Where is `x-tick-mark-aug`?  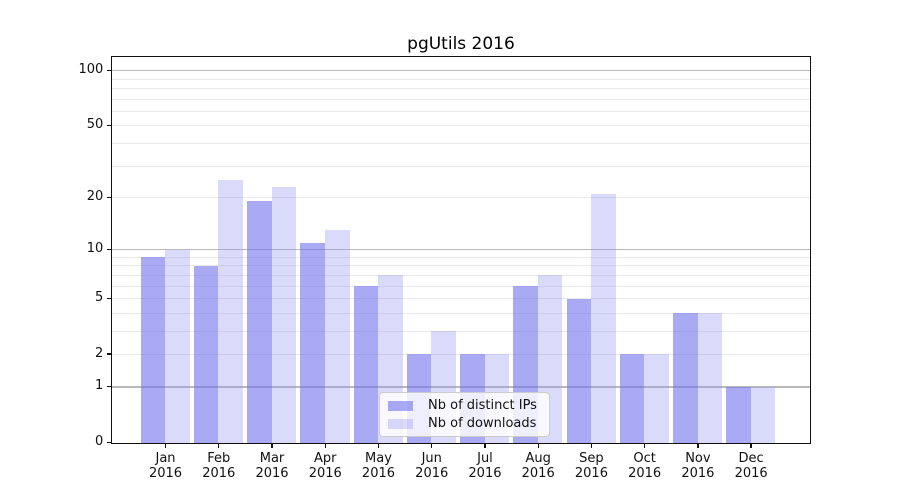
x-tick-mark-aug is located at coordinates (538, 445).